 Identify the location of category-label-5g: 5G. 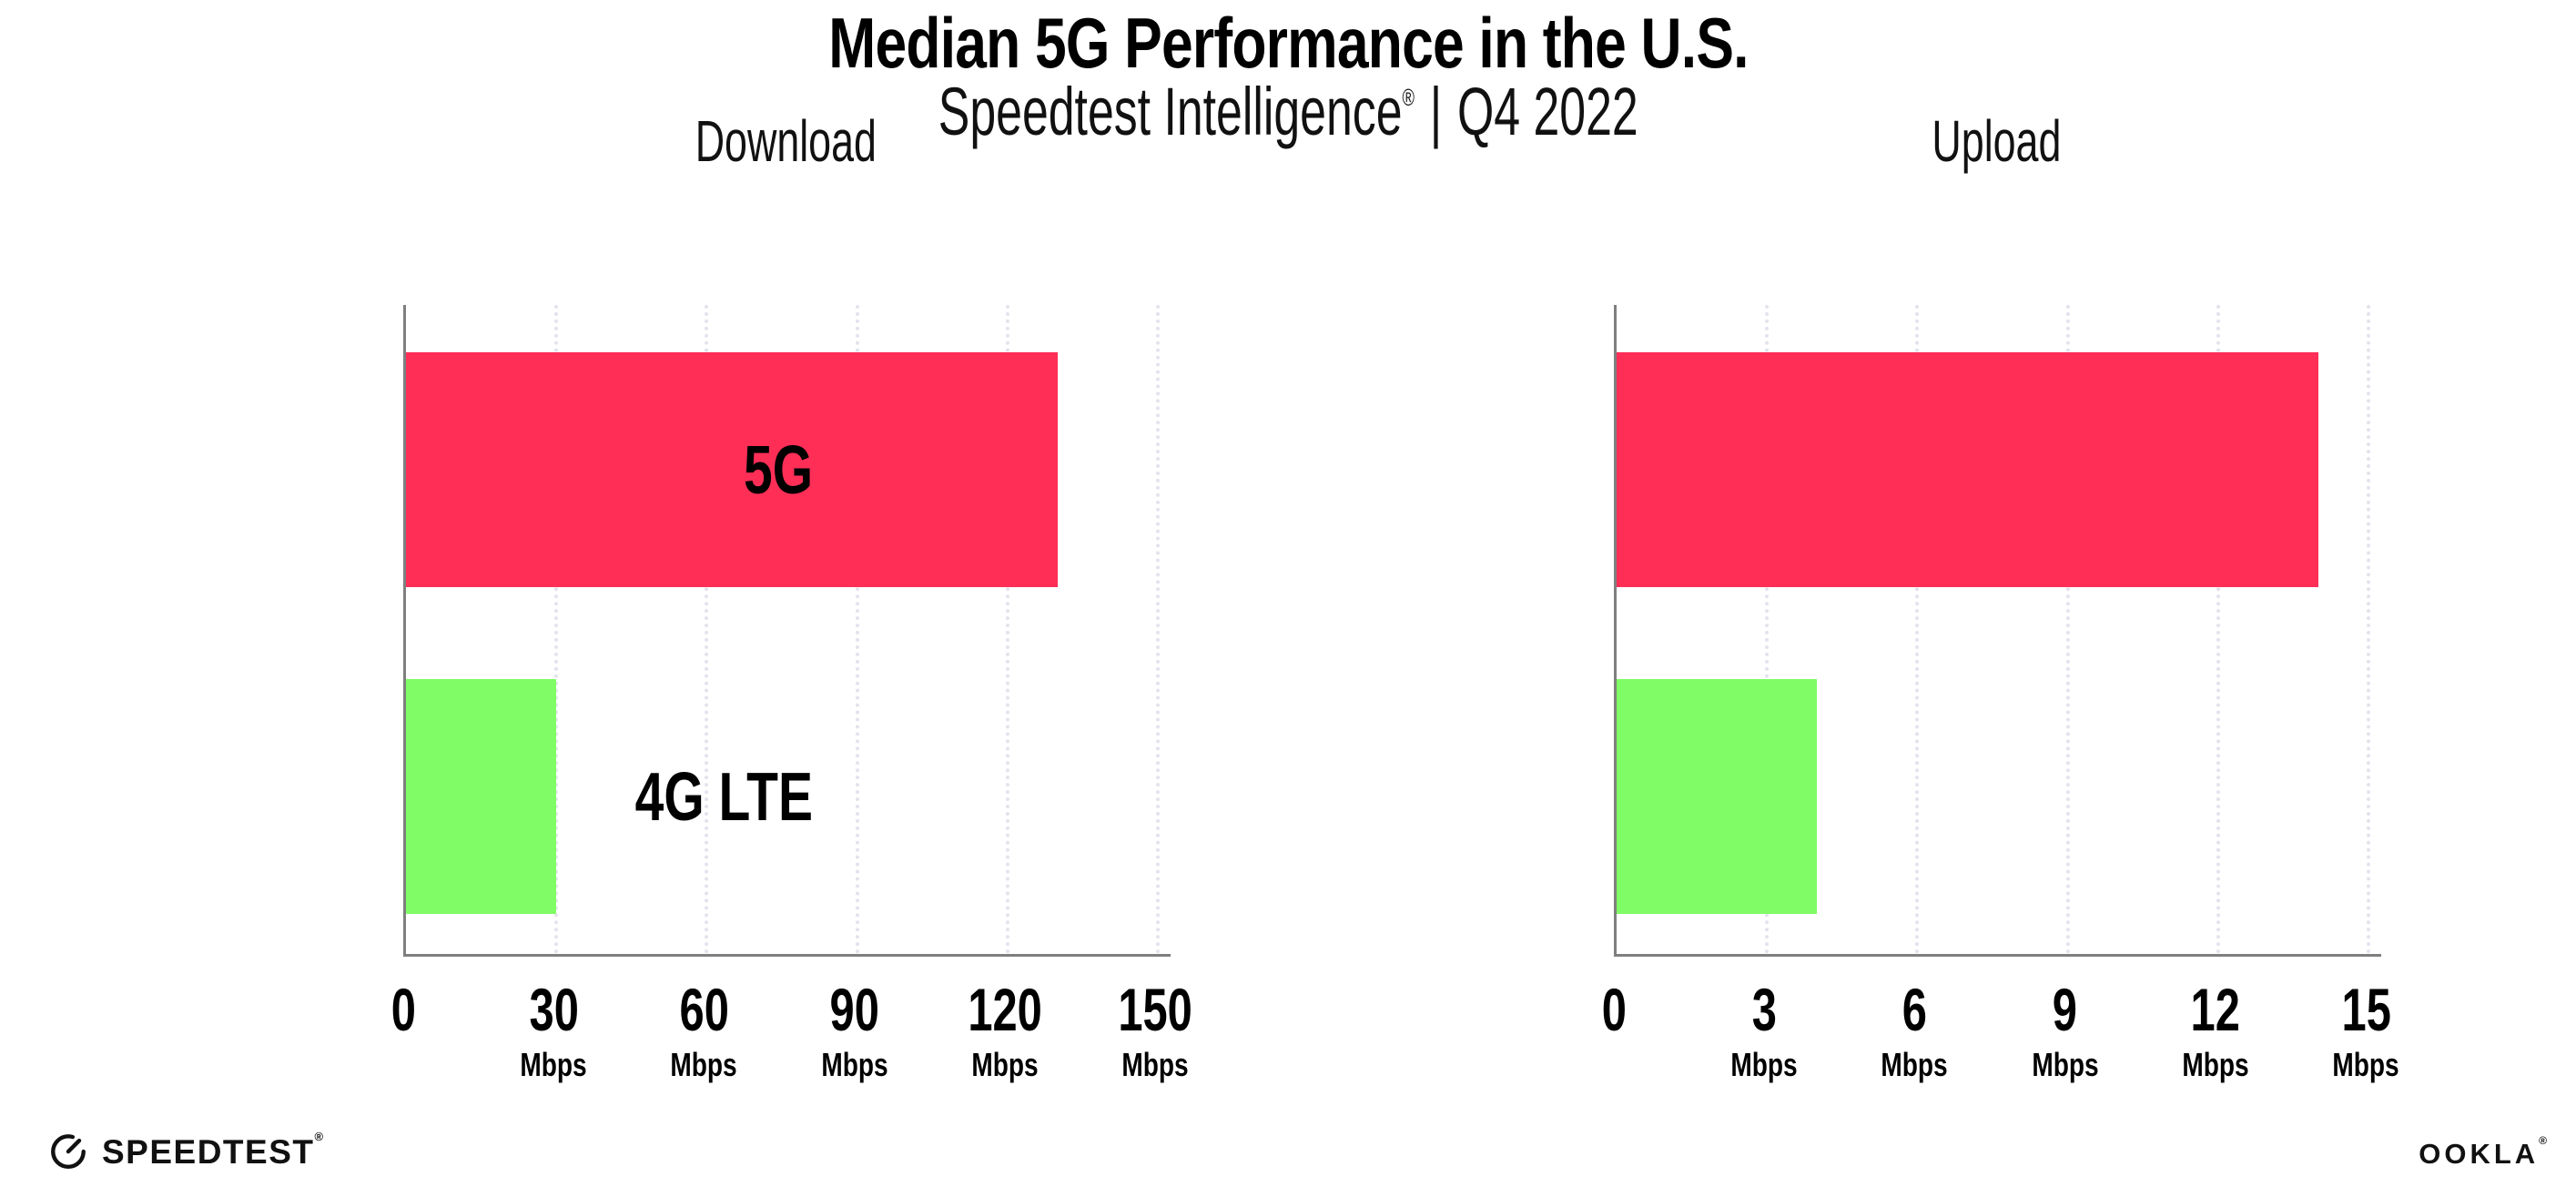
(778, 470).